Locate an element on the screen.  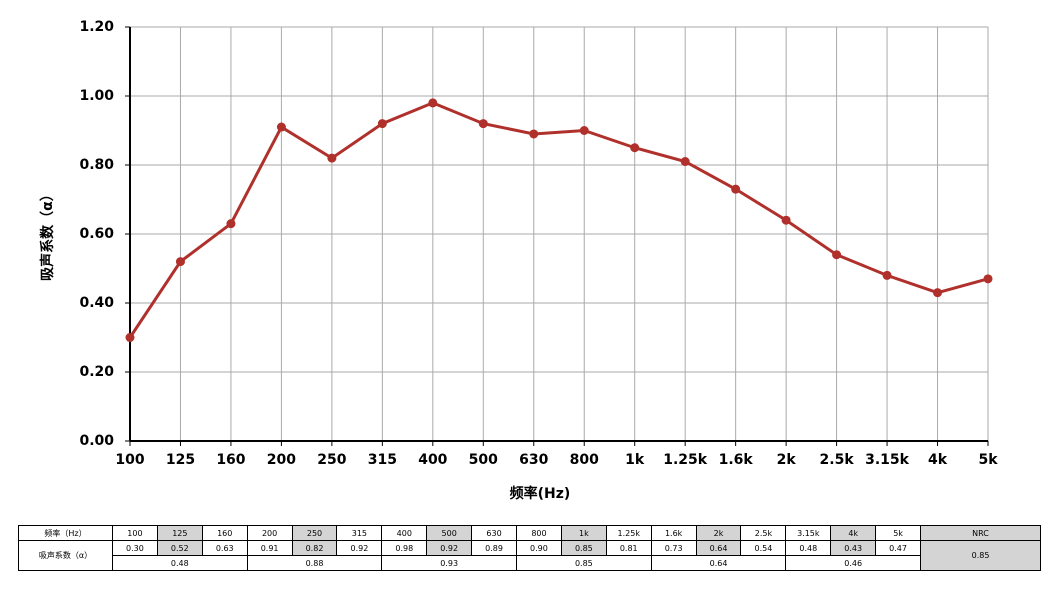
table-cell: 250 is located at coordinates (314, 533).